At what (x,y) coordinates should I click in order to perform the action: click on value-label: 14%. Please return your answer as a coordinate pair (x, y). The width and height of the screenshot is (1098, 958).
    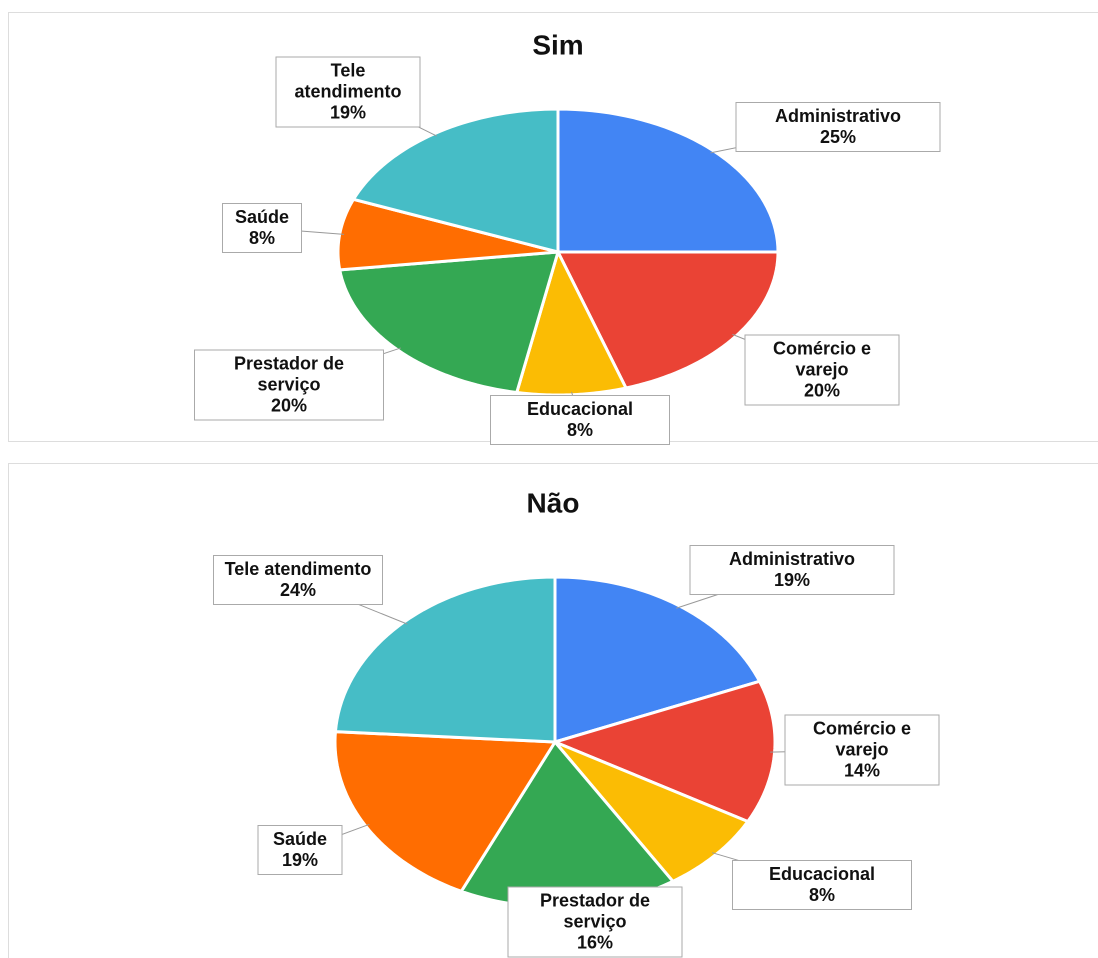
    Looking at the image, I should click on (862, 770).